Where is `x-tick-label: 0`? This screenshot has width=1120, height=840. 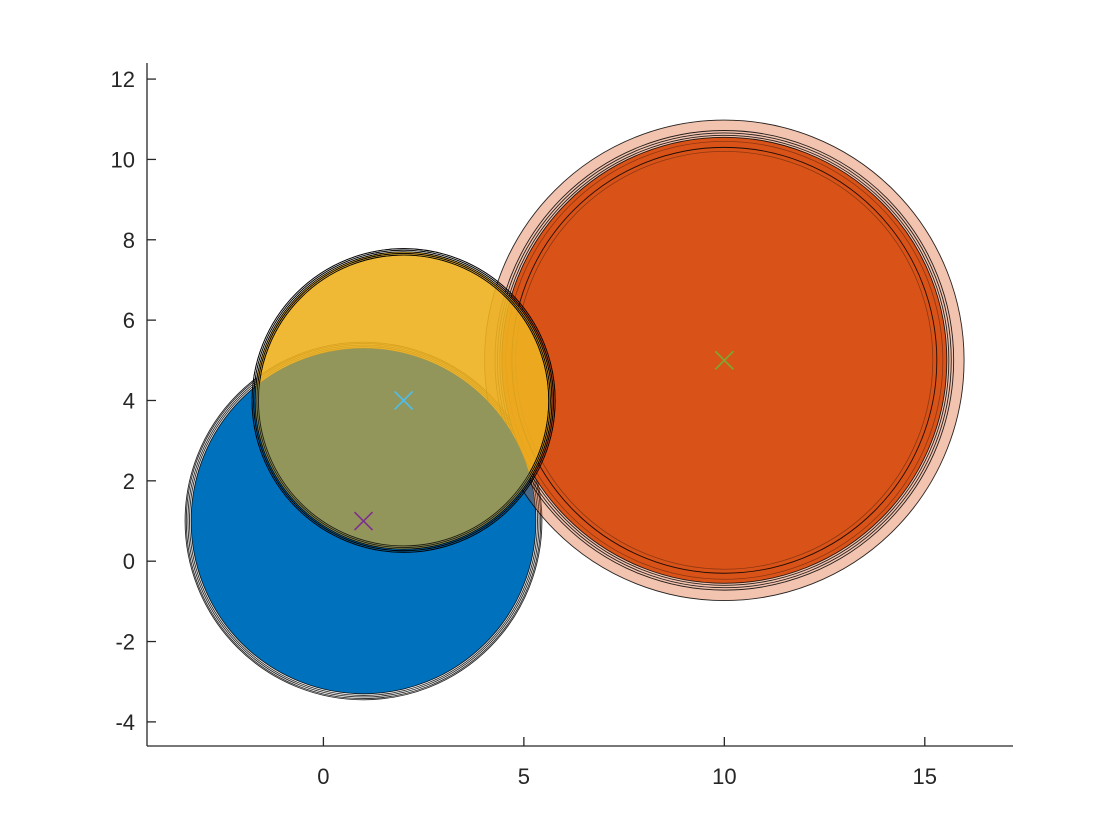 x-tick-label: 0 is located at coordinates (323, 776).